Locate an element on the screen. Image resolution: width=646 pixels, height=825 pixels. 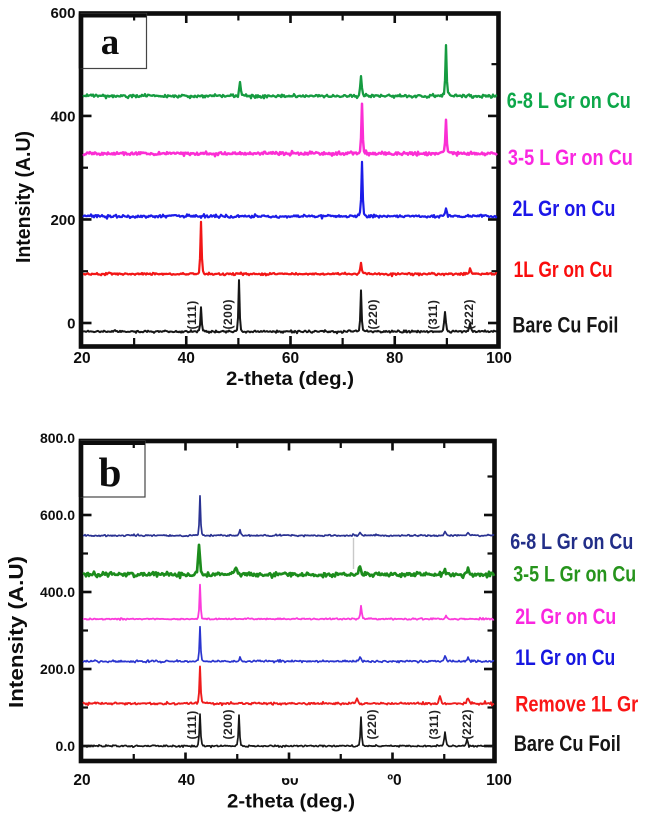
svg-text: 800.0 is located at coordinates (57, 438).